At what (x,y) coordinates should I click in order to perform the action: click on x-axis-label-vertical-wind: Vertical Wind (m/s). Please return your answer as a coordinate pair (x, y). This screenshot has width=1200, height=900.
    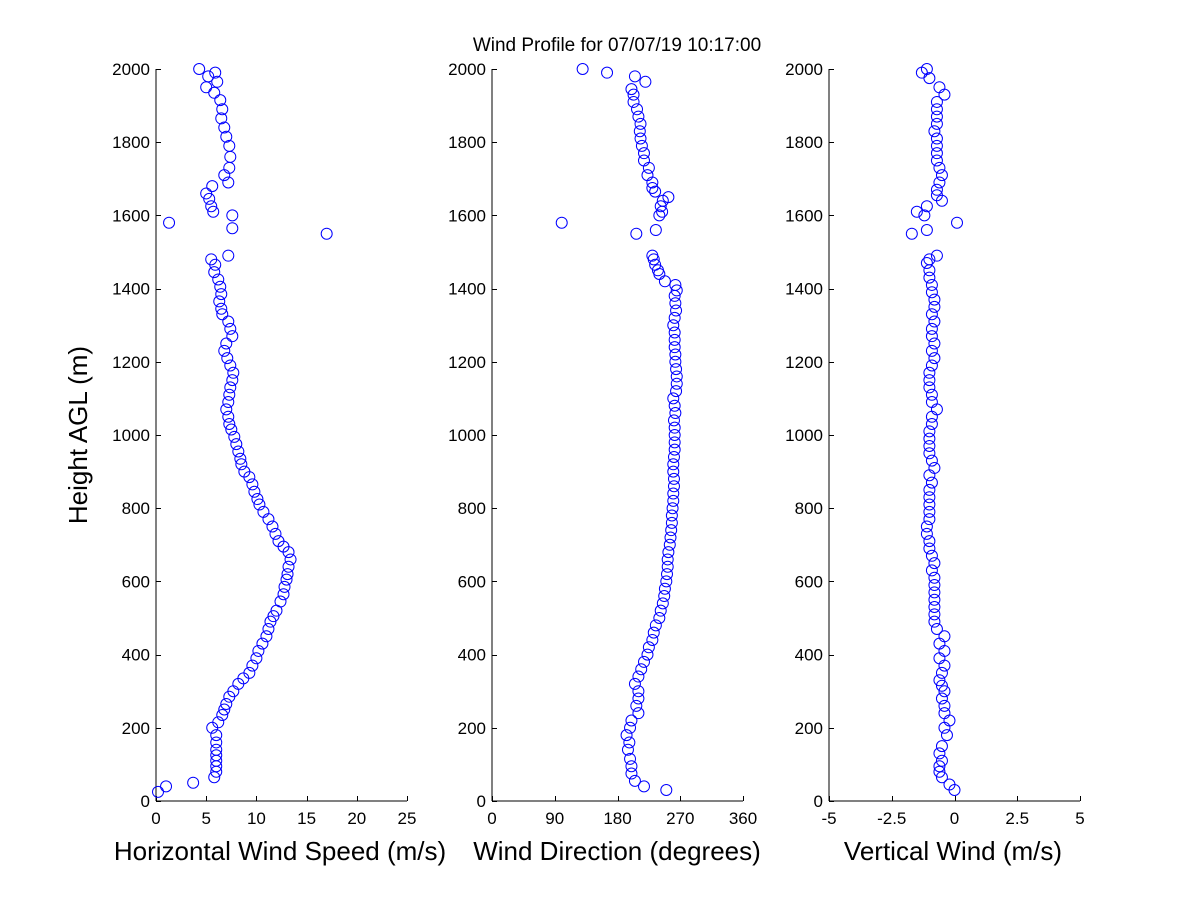
    Looking at the image, I should click on (953, 851).